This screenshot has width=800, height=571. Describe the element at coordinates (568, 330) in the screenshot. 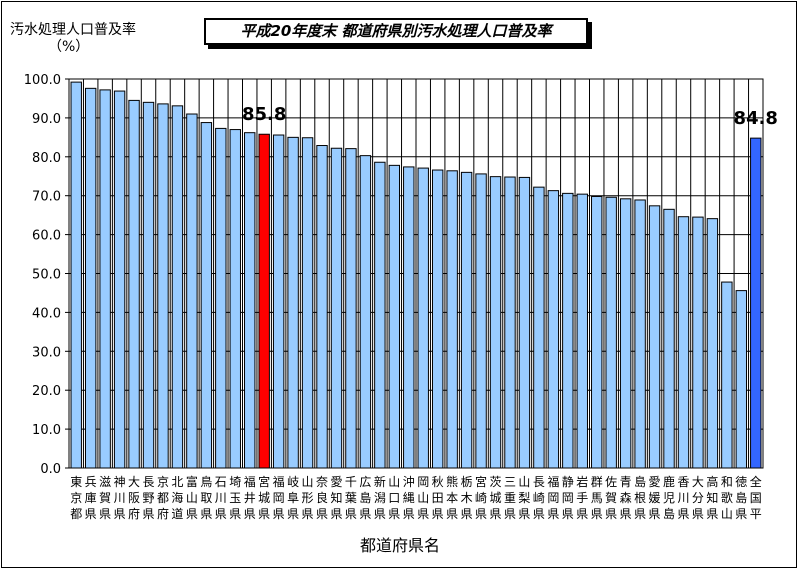

I see `bar-静岡県` at that location.